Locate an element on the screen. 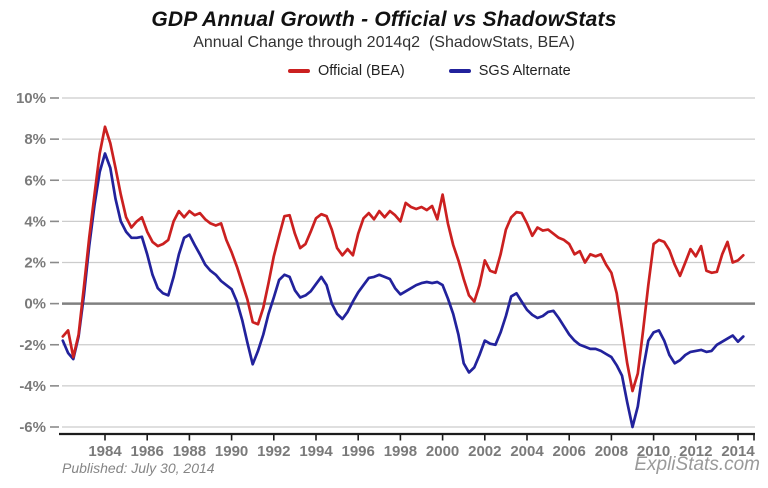  x-tick-label: 2006 is located at coordinates (569, 451).